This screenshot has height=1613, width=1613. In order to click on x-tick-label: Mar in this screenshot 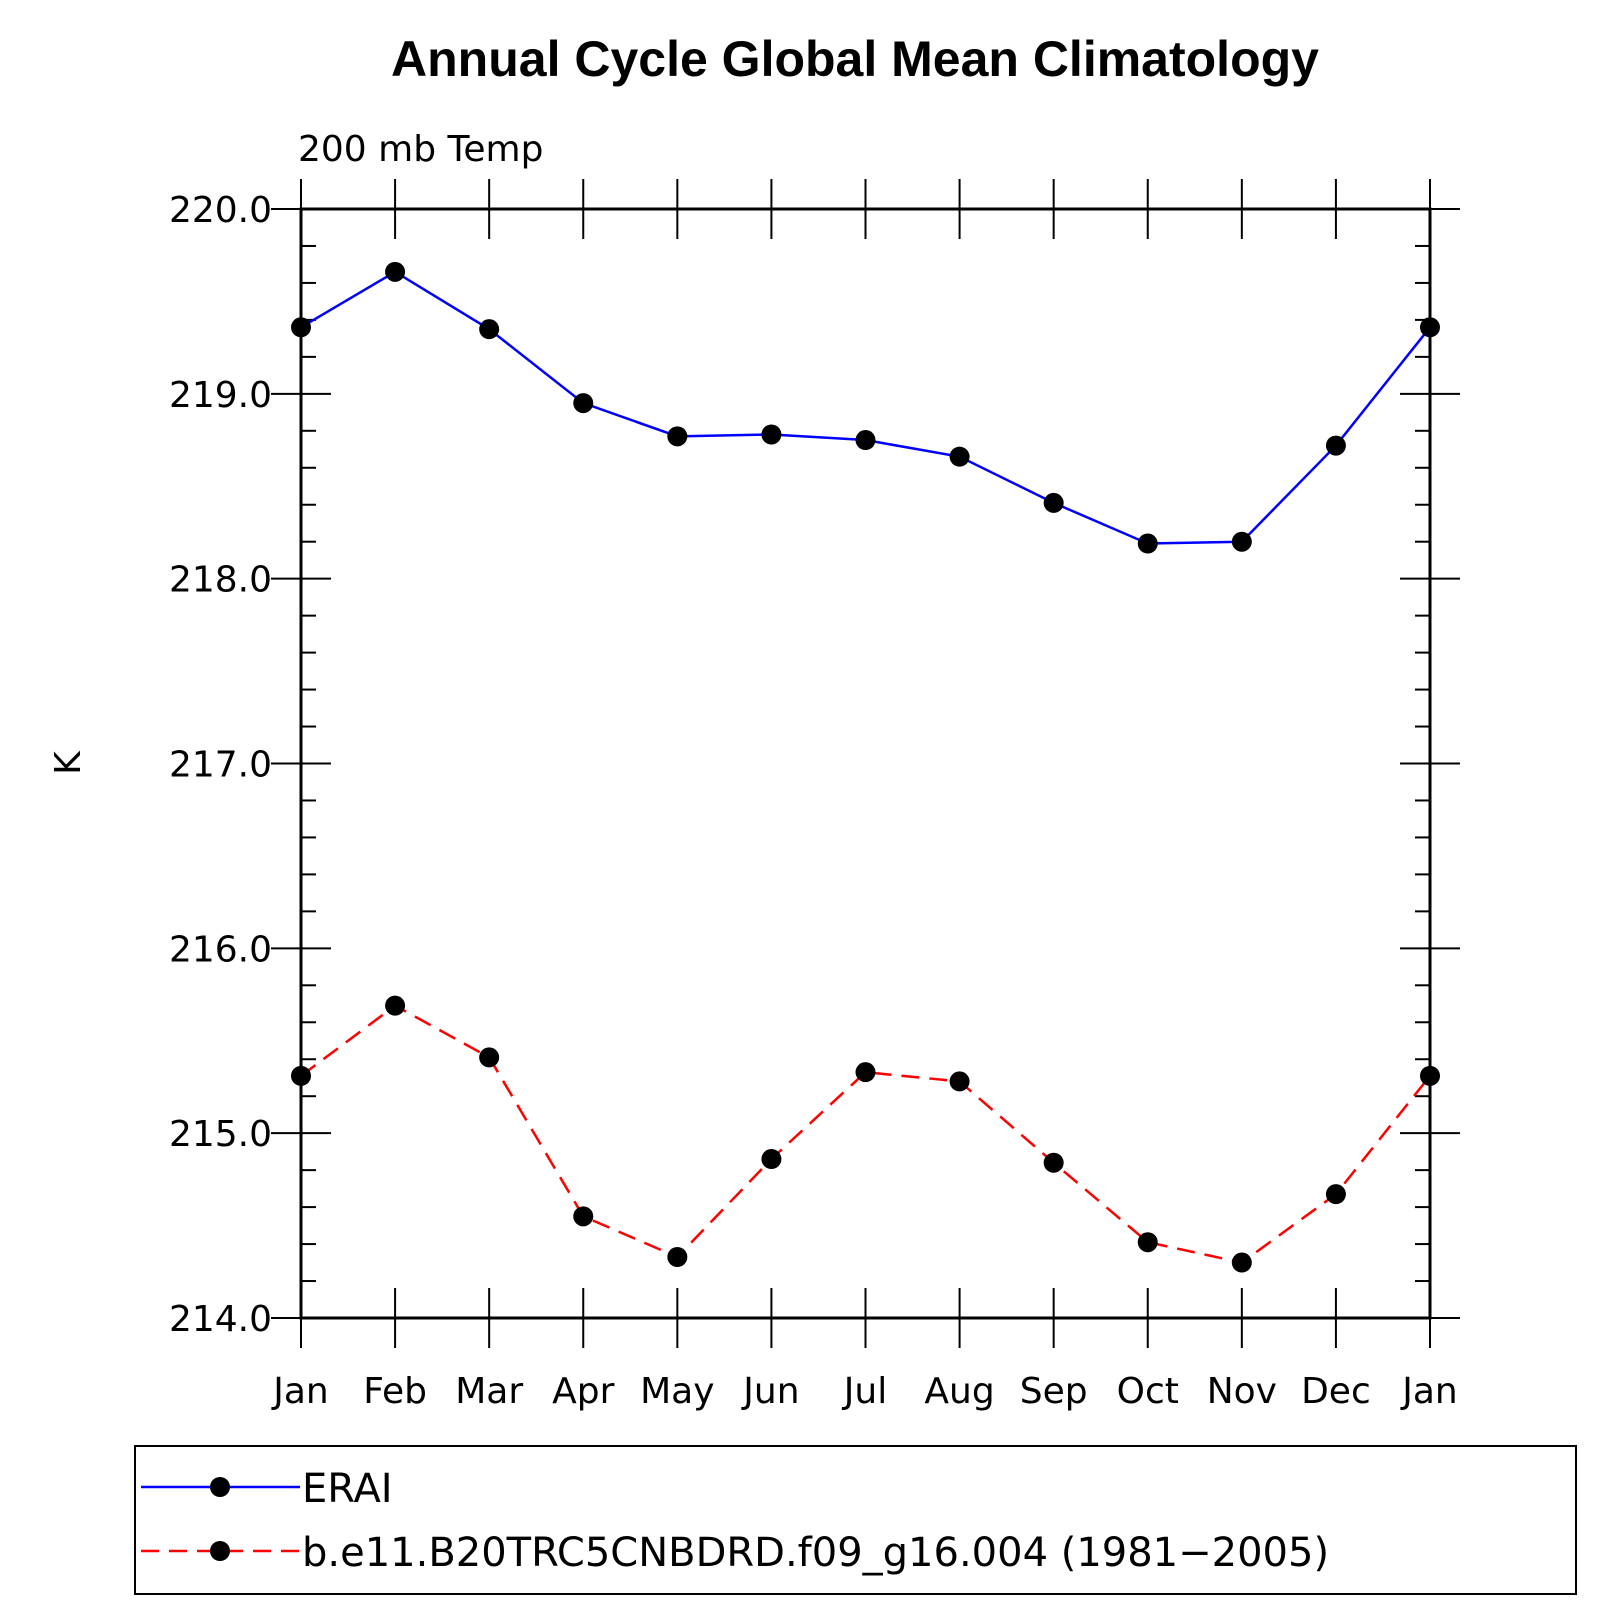, I will do `click(489, 1391)`.